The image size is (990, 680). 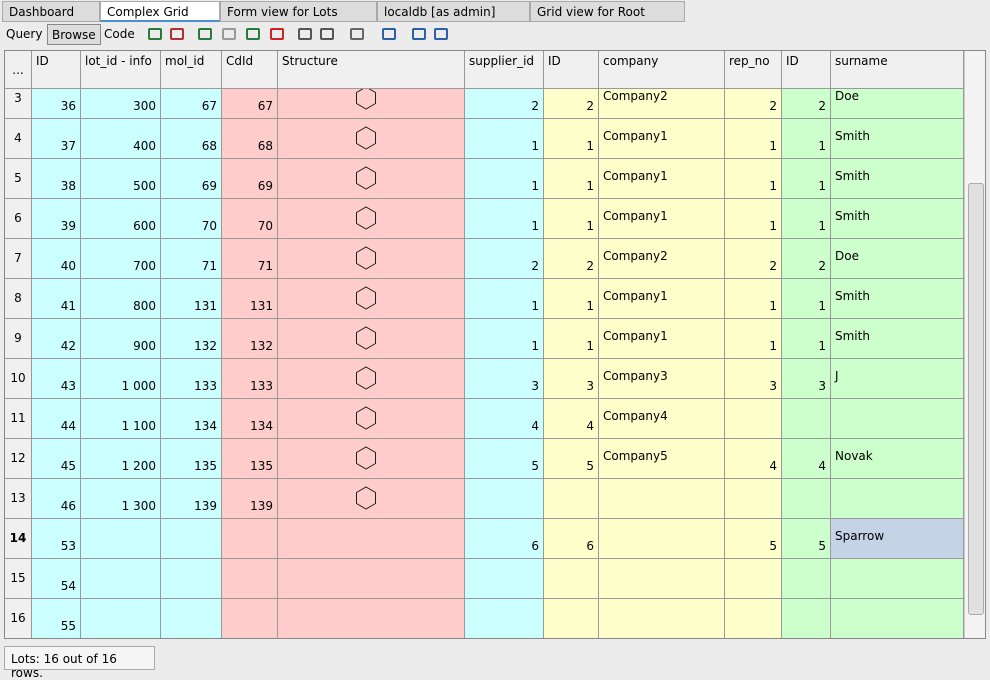 I want to click on cell: 139, so click(x=250, y=499).